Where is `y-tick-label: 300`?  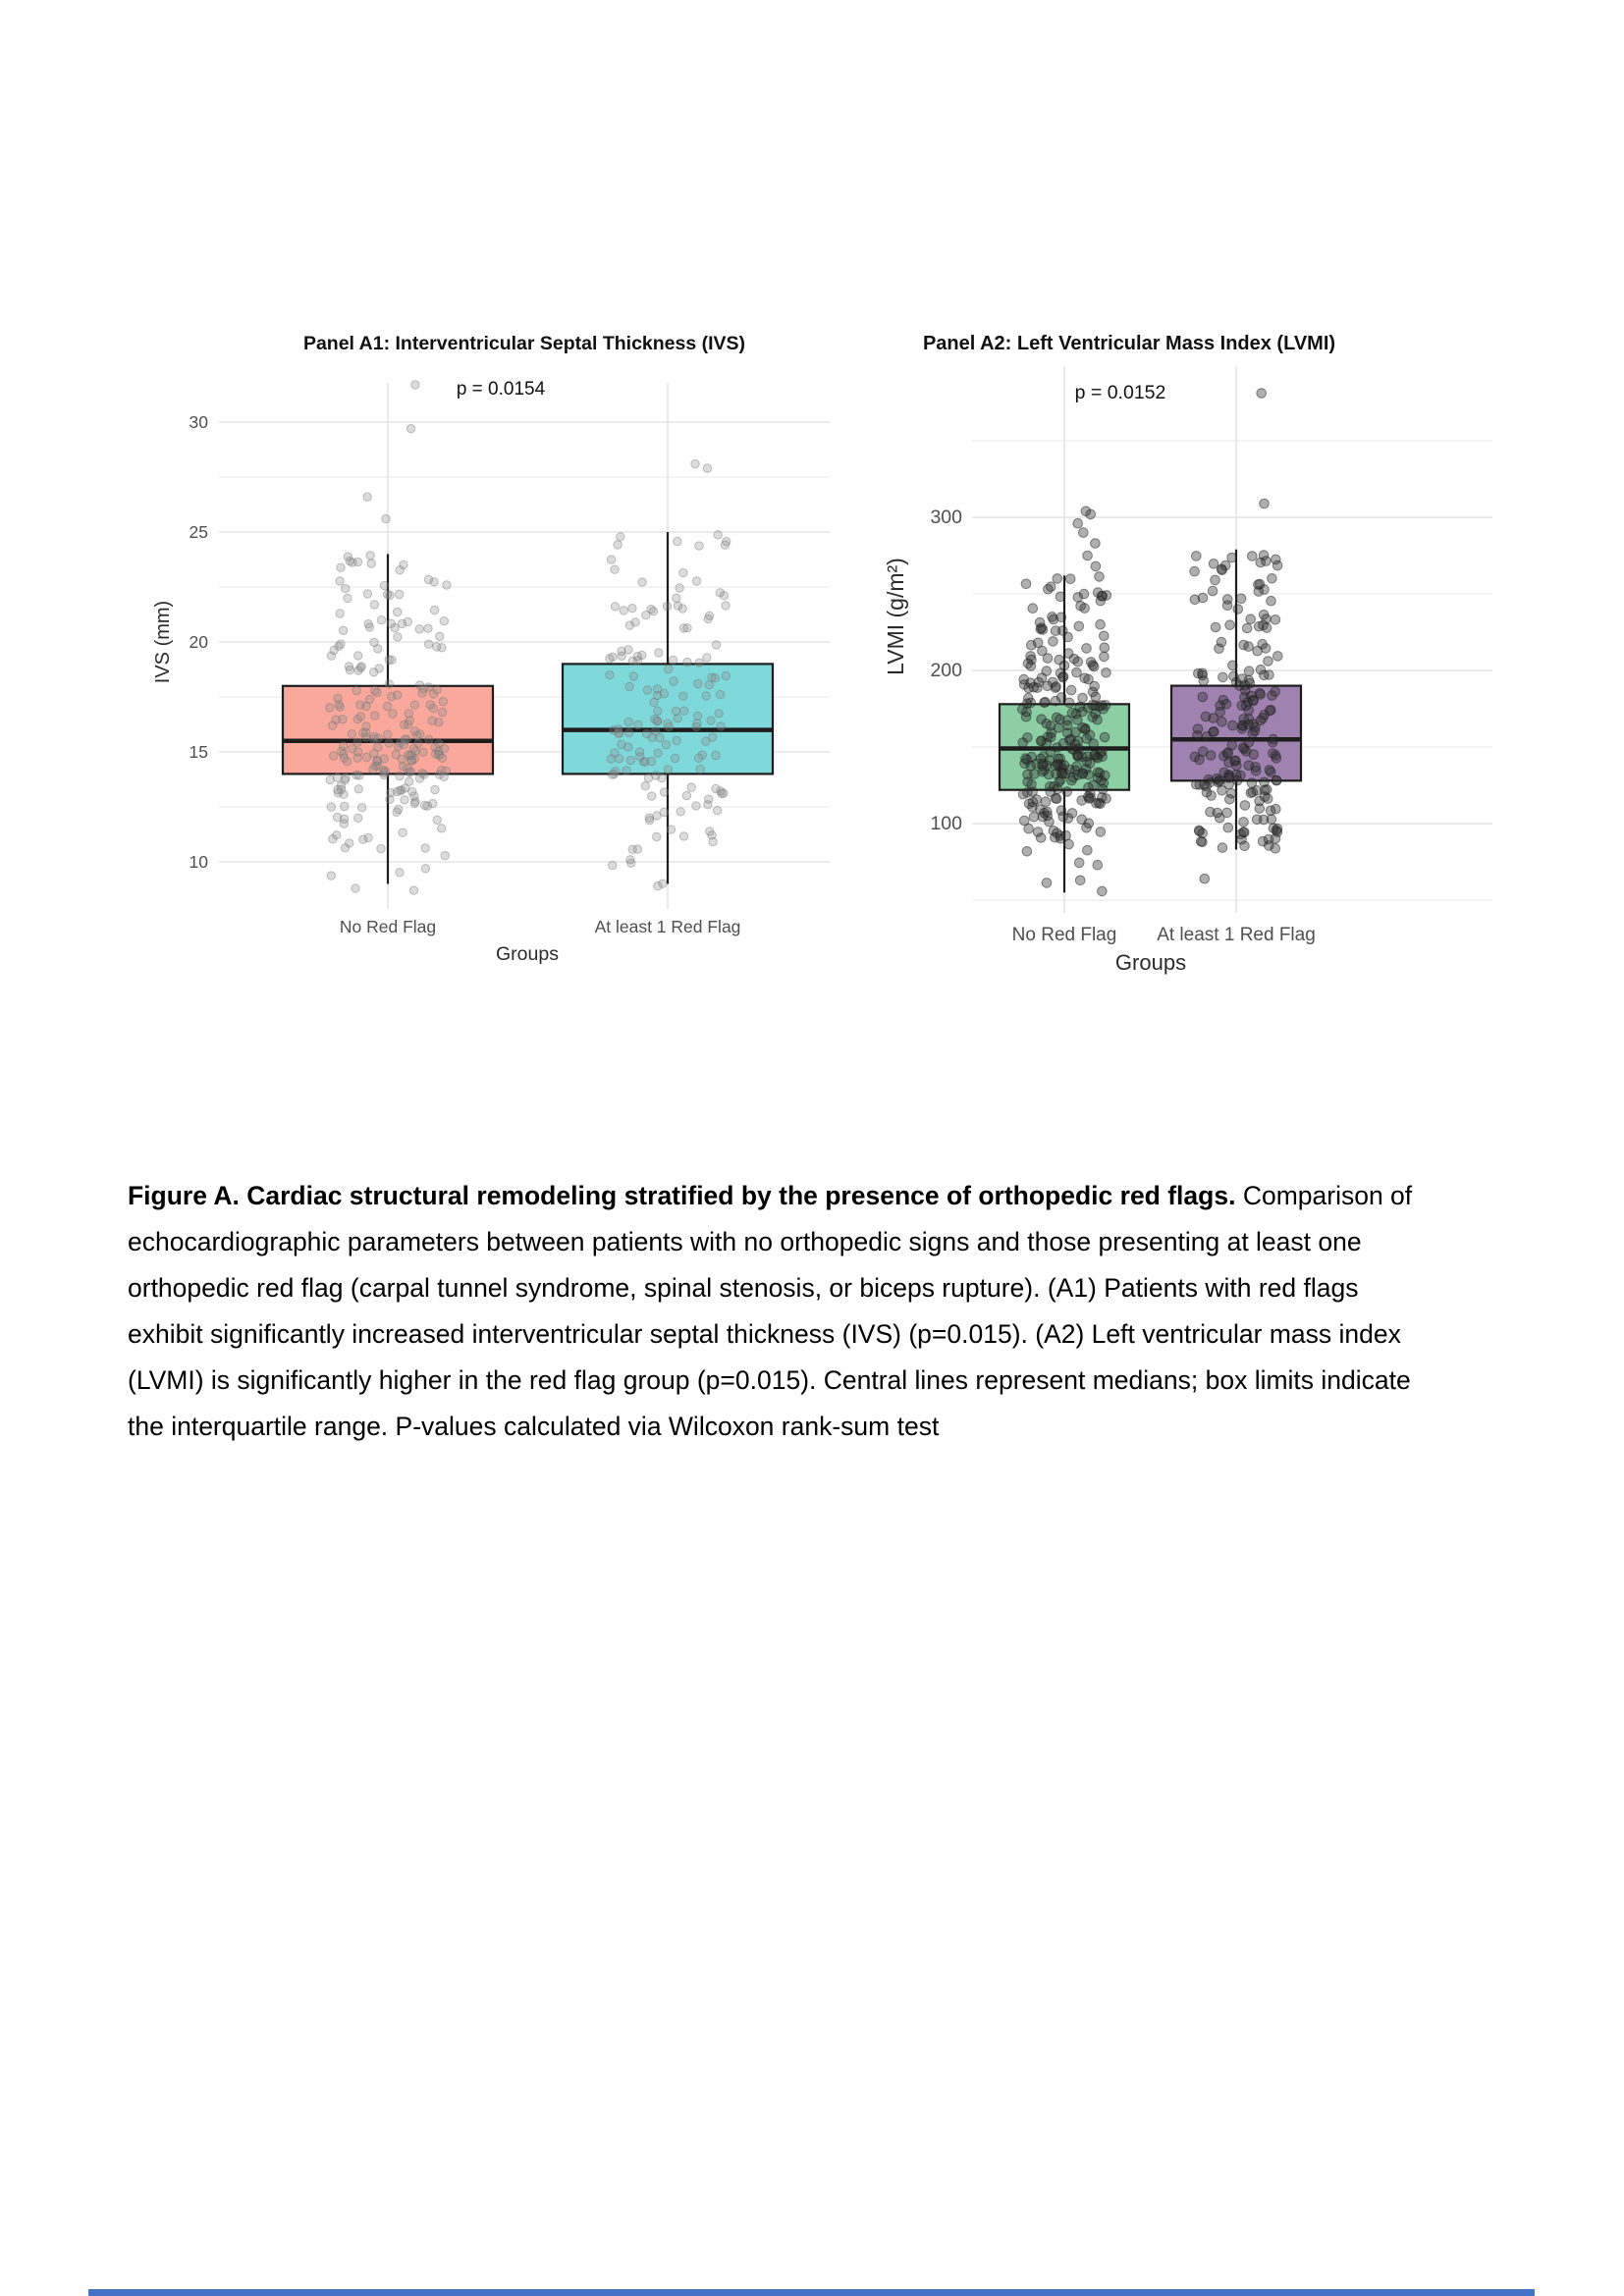
y-tick-label: 300 is located at coordinates (946, 517).